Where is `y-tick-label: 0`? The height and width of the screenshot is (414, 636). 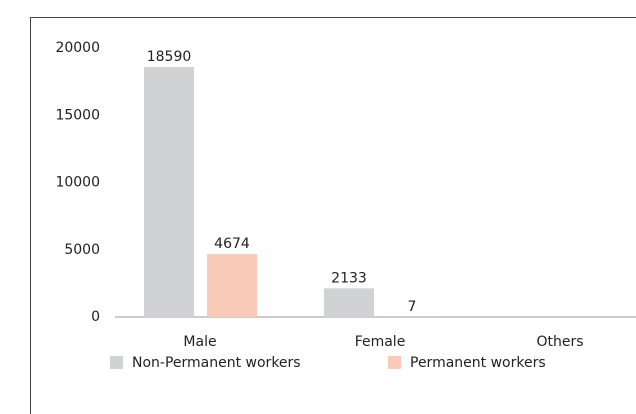
y-tick-label: 0 is located at coordinates (95, 317).